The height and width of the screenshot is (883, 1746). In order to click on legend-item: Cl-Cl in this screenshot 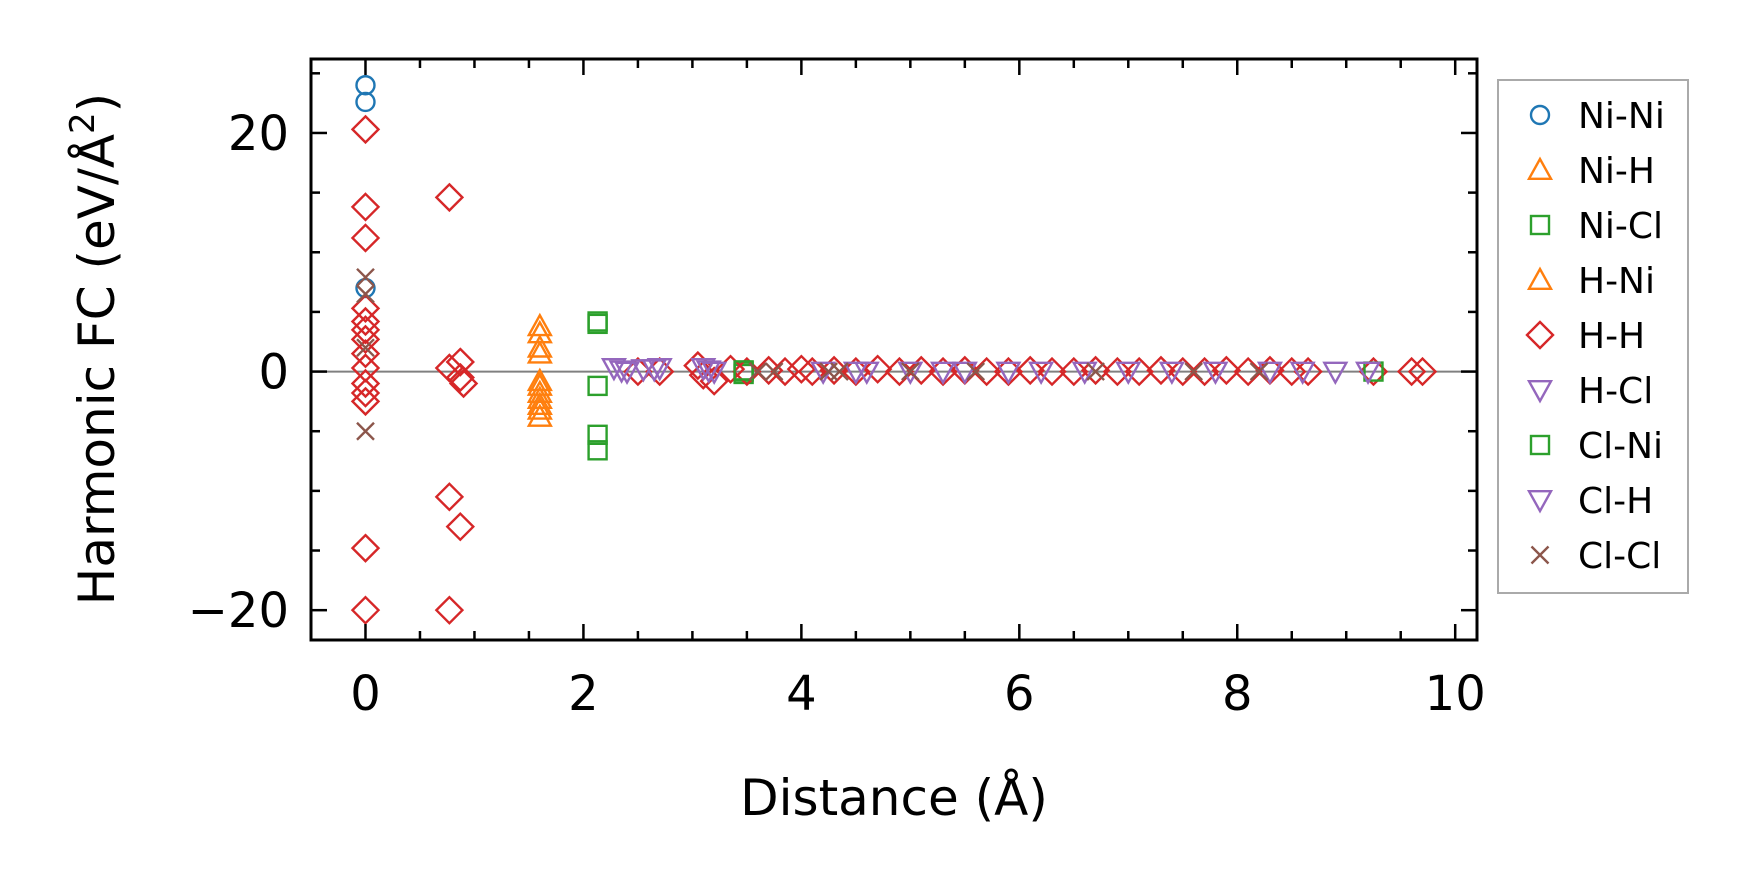, I will do `click(1595, 556)`.